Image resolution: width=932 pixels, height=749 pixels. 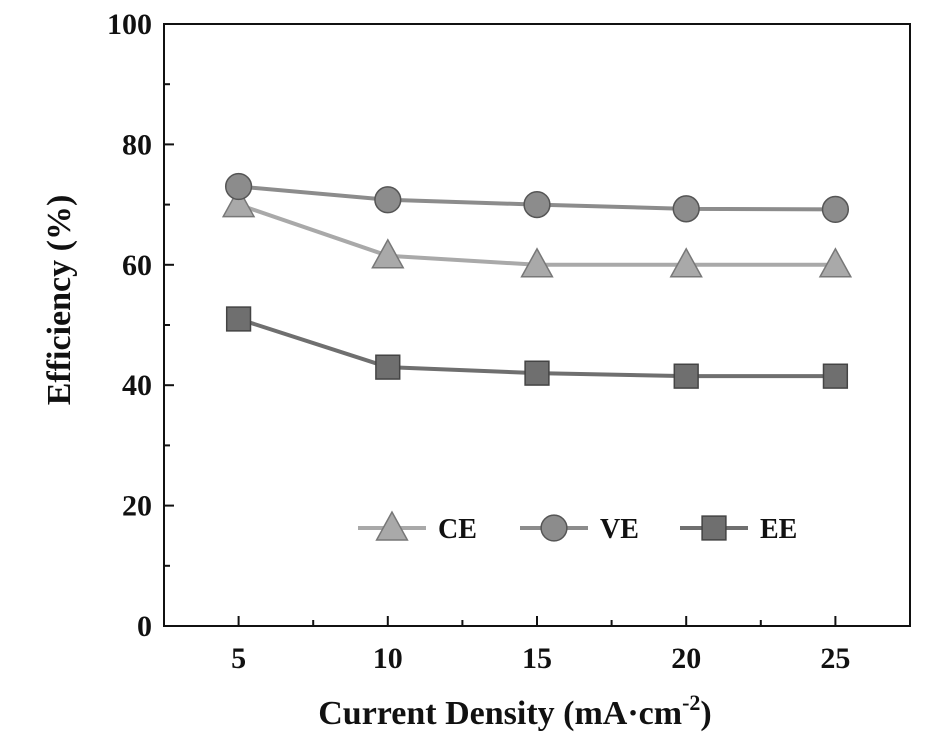 I want to click on series-ve, so click(x=537, y=198).